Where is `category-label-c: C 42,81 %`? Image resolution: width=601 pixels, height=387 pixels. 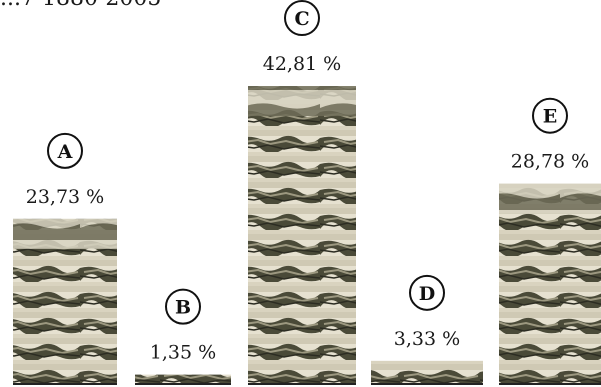 category-label-c: C 42,81 % is located at coordinates (302, 37).